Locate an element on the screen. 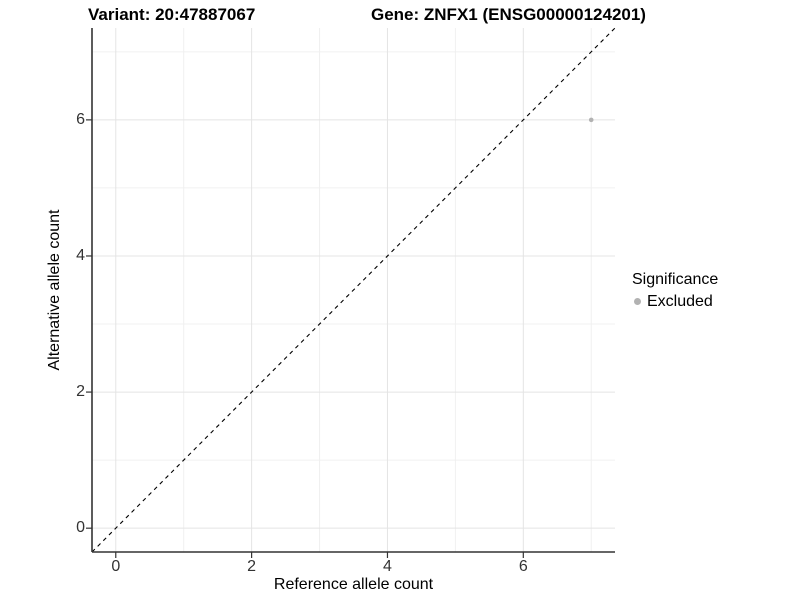 The width and height of the screenshot is (800, 600). legend-entry: Excluded is located at coordinates (675, 301).